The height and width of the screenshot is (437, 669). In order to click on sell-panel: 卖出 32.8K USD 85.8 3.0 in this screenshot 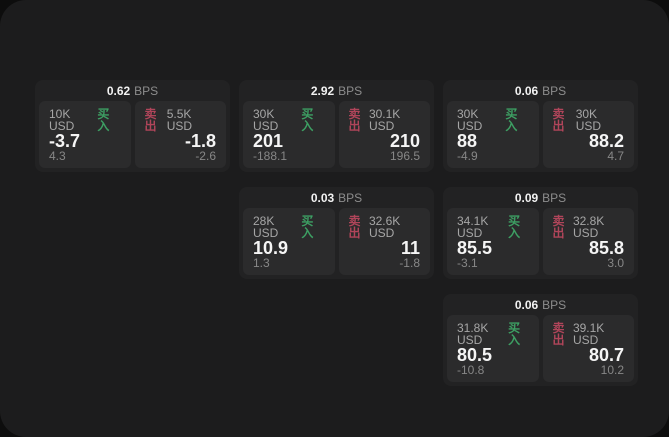, I will do `click(588, 241)`.